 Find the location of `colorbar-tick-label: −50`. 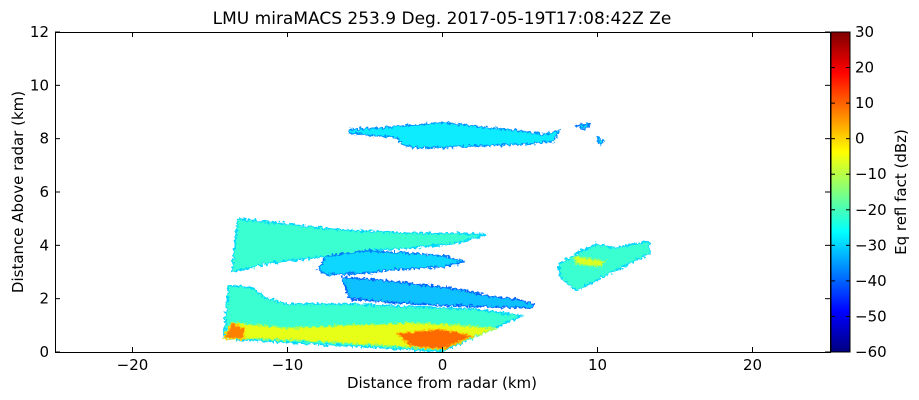

colorbar-tick-label: −50 is located at coordinates (871, 316).